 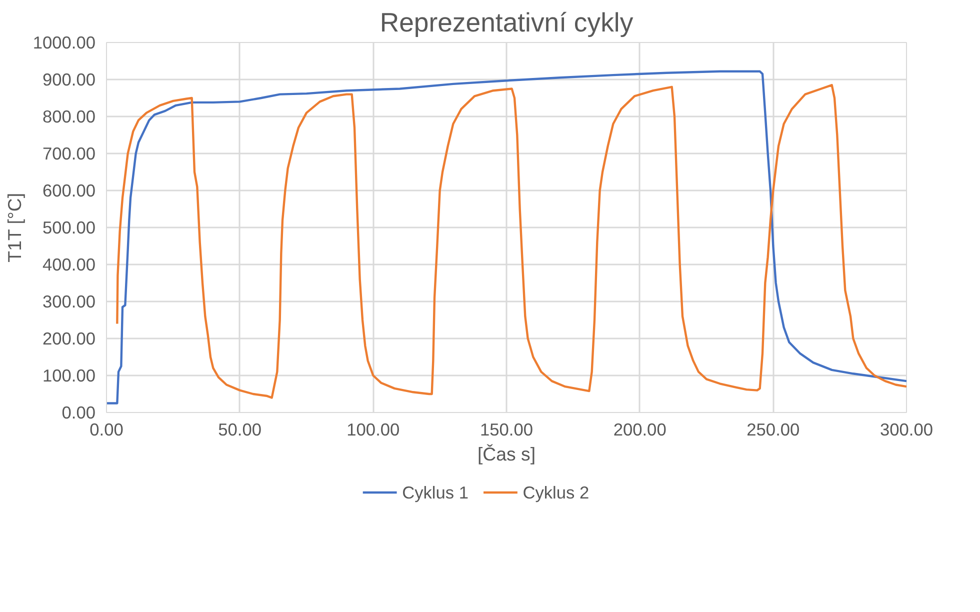 What do you see at coordinates (107, 430) in the screenshot?
I see `x-tick-label: 0.00` at bounding box center [107, 430].